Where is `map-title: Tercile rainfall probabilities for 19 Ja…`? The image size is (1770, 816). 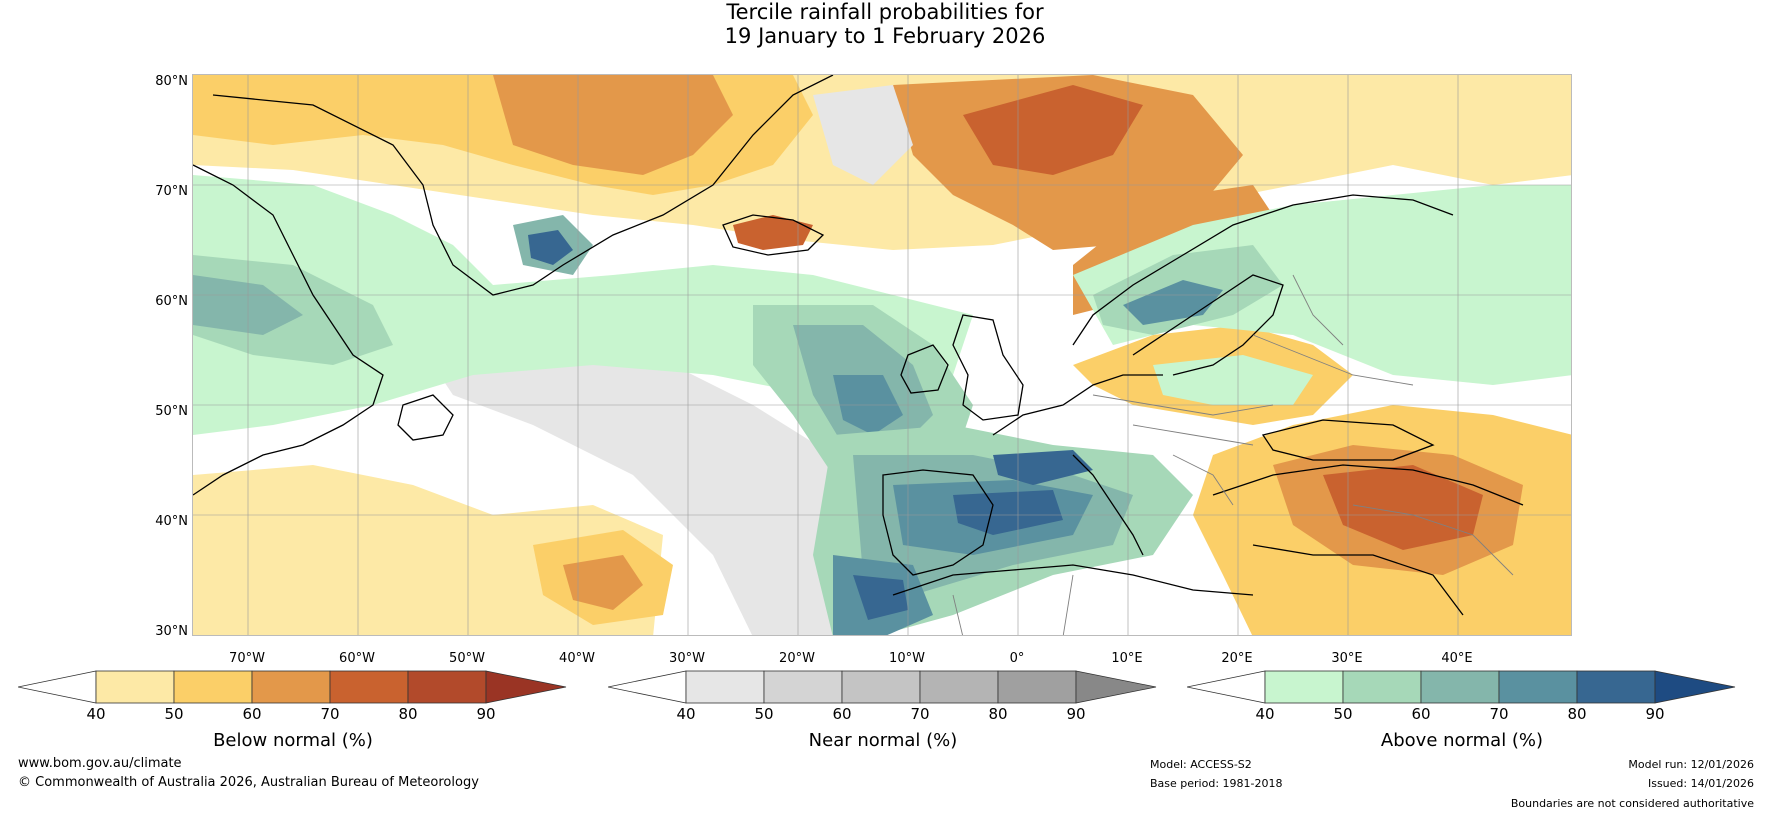 map-title: Tercile rainfall probabilities for 19 Ja… is located at coordinates (885, 24).